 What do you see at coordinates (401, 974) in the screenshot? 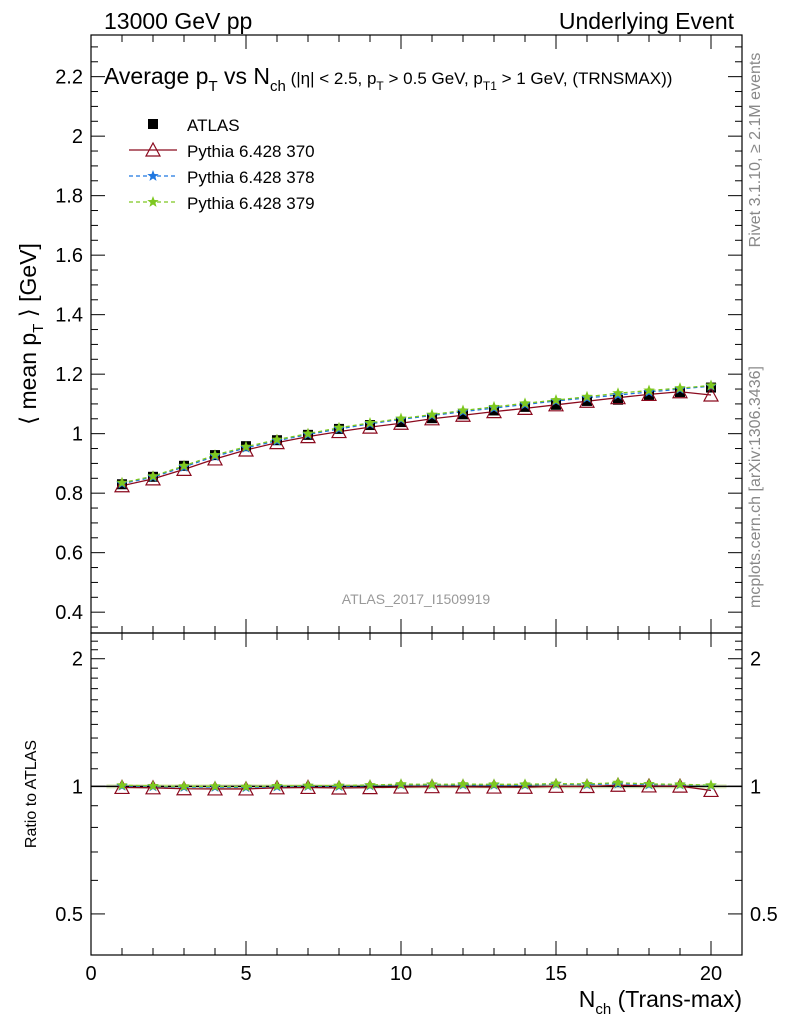
I see `x-tick-label: 10` at bounding box center [401, 974].